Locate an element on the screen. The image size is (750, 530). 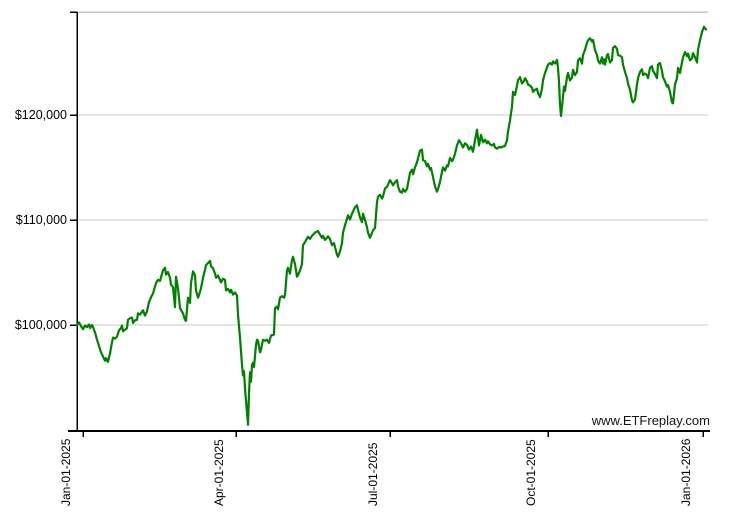
x-tick-label: Apr-01-2025 is located at coordinates (219, 472).